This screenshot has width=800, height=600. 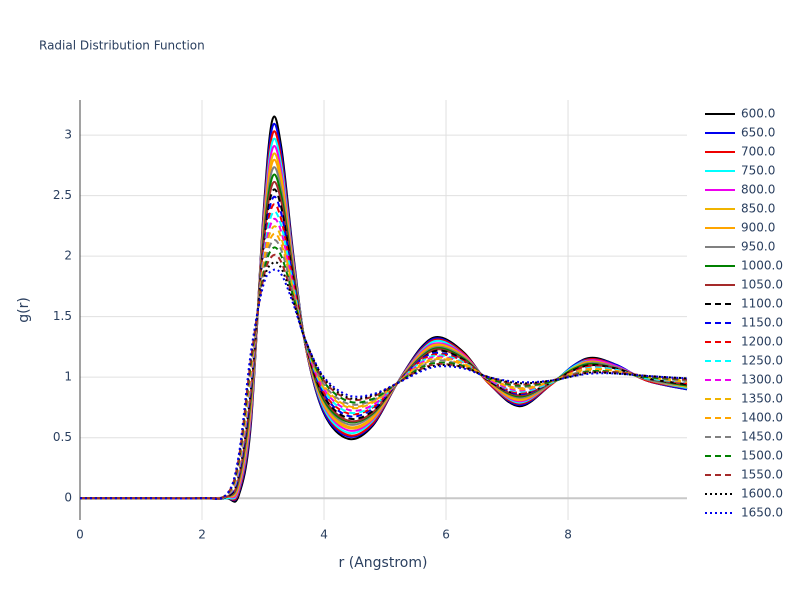 What do you see at coordinates (80, 535) in the screenshot?
I see `x-tick-label: 0` at bounding box center [80, 535].